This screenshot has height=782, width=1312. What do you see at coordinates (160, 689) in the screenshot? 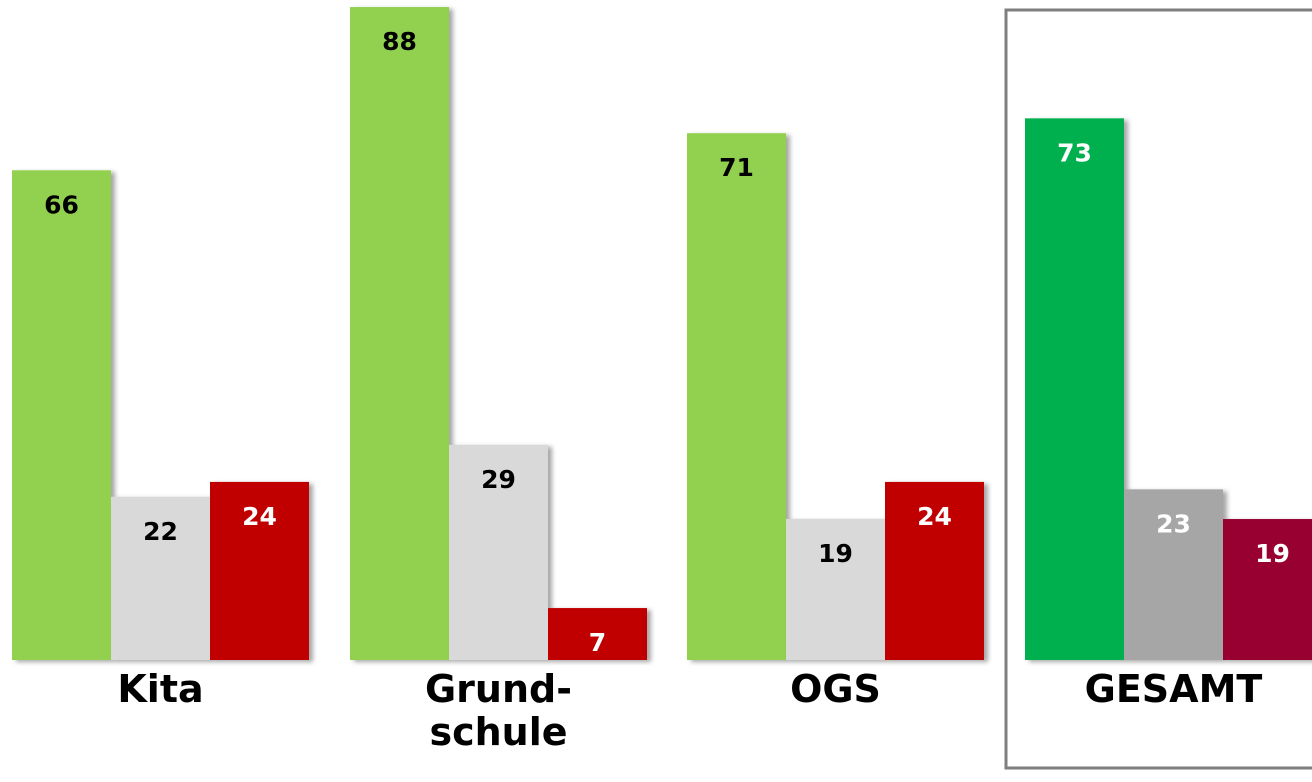
I see `category-label-kita: Kita` at bounding box center [160, 689].